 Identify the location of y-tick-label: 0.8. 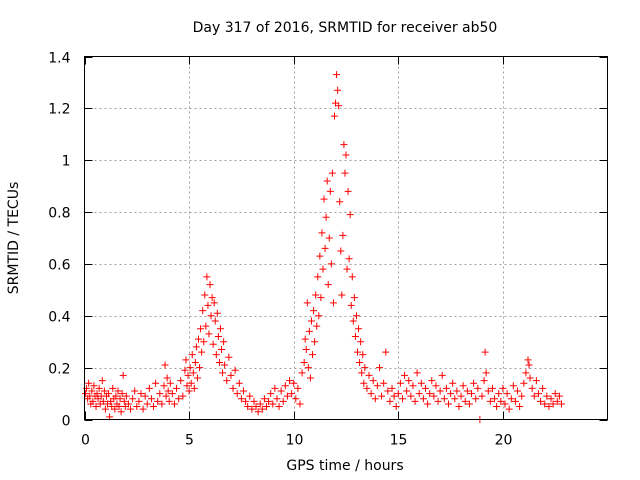
(59, 214).